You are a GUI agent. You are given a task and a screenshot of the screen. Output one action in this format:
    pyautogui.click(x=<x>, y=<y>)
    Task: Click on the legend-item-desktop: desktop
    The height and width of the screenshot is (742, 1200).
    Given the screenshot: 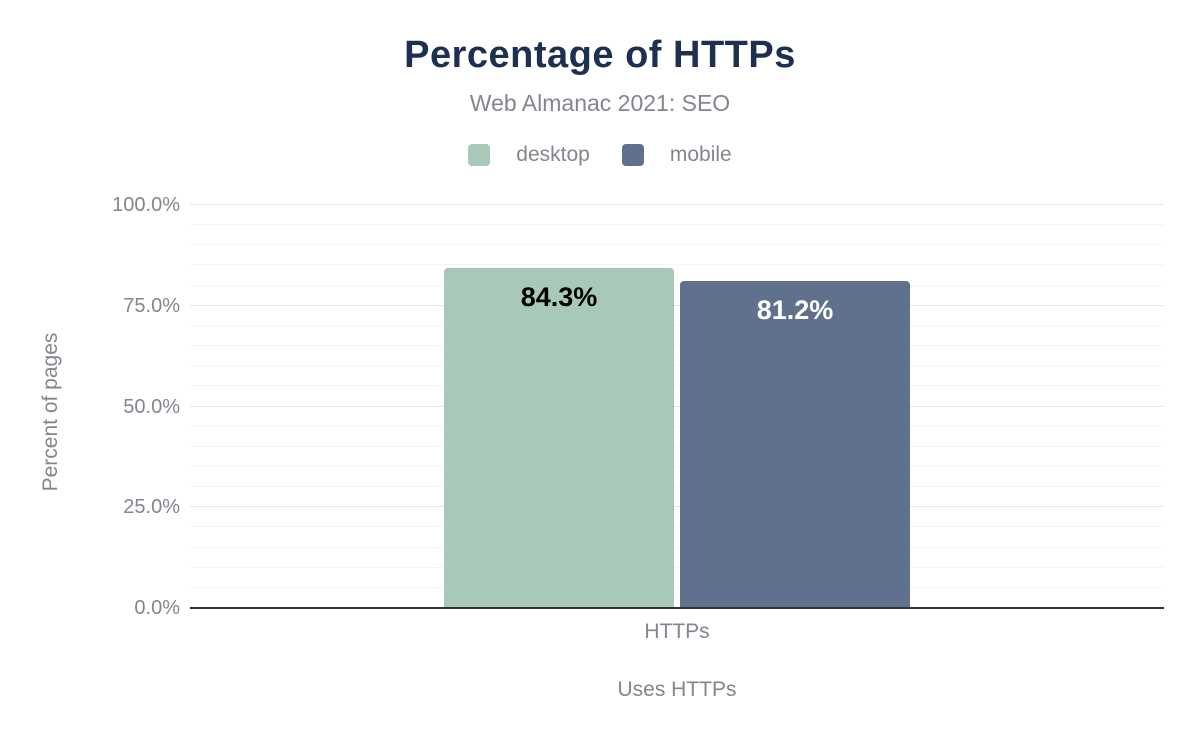 What is the action you would take?
    pyautogui.click(x=529, y=155)
    